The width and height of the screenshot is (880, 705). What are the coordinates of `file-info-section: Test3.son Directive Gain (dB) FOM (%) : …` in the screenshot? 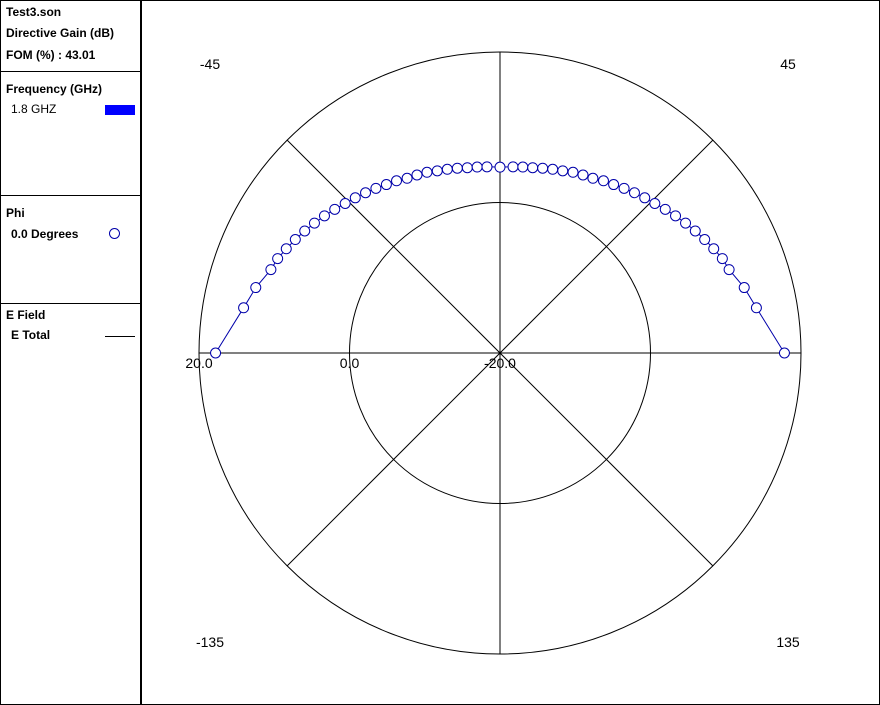 It's located at (70, 36).